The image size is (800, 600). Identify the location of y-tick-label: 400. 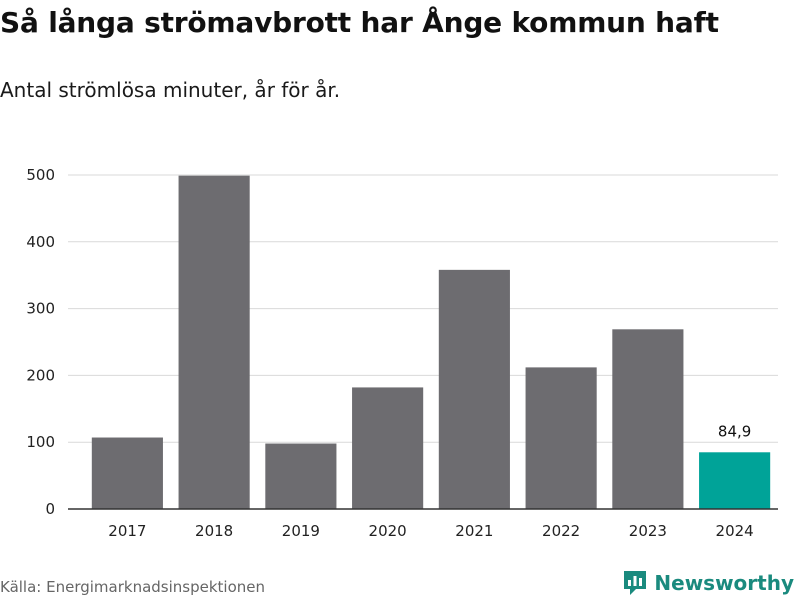
(40, 242).